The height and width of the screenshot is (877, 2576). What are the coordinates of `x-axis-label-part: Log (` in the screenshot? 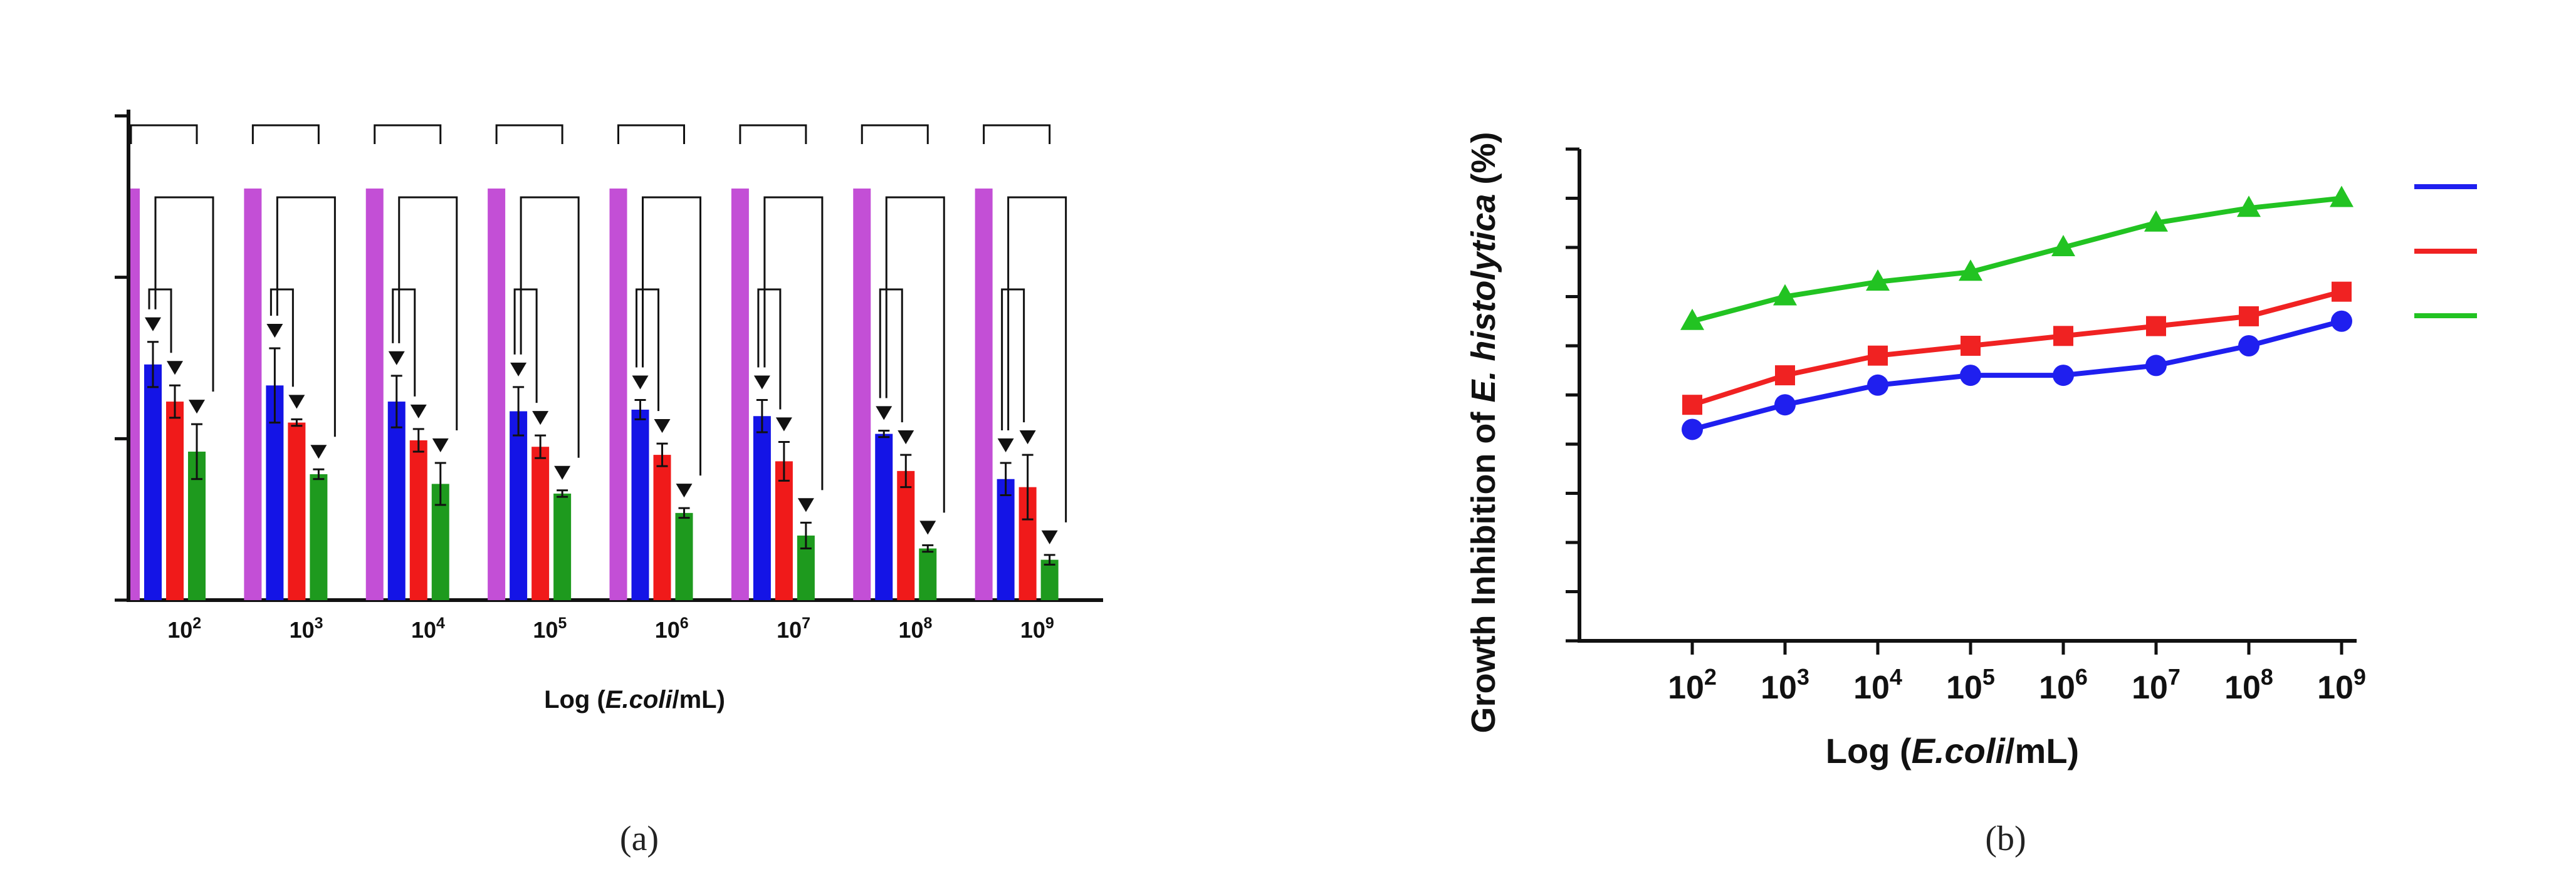 It's located at (574, 700).